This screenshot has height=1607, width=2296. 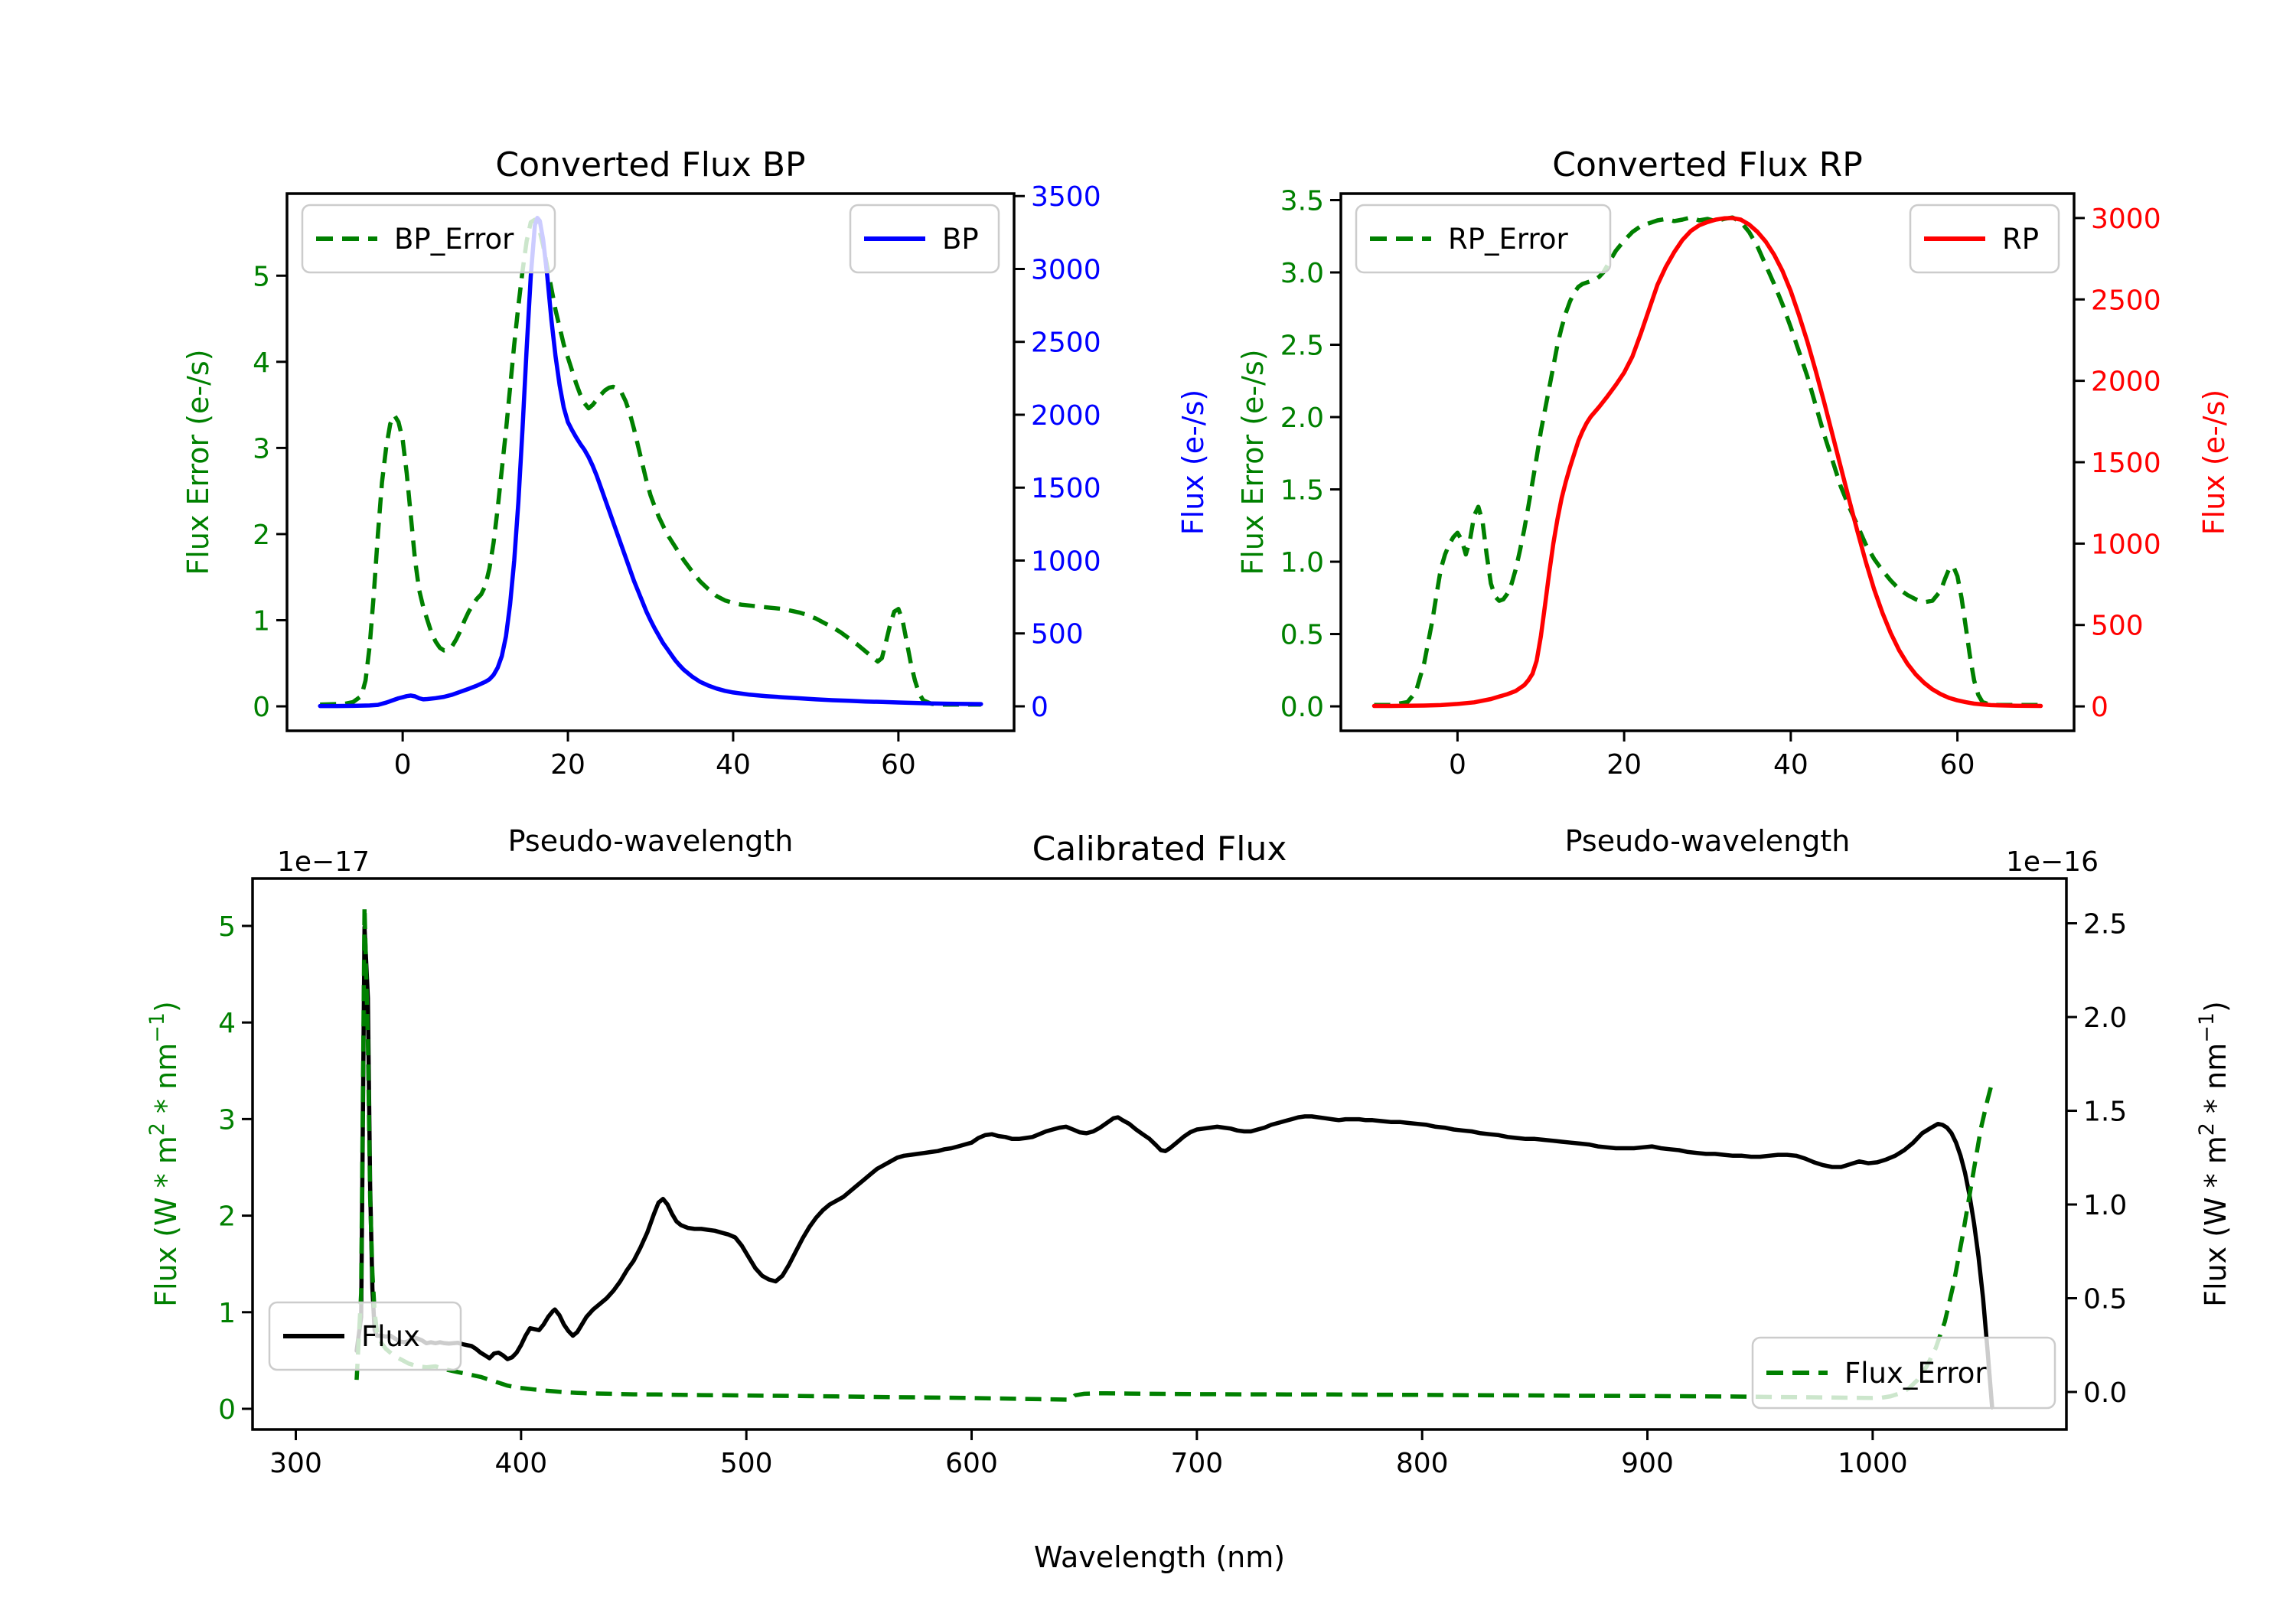 I want to click on rp-ylabel-left: Flux Error (e-/s), so click(x=1253, y=462).